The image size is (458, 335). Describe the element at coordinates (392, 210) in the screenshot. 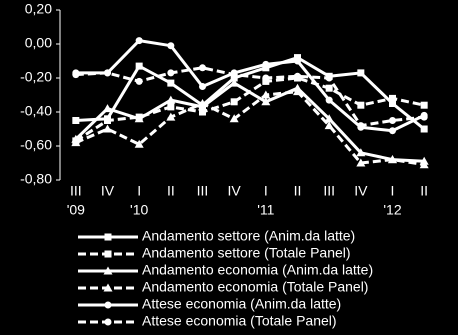

I see `x-year-label: '12` at that location.